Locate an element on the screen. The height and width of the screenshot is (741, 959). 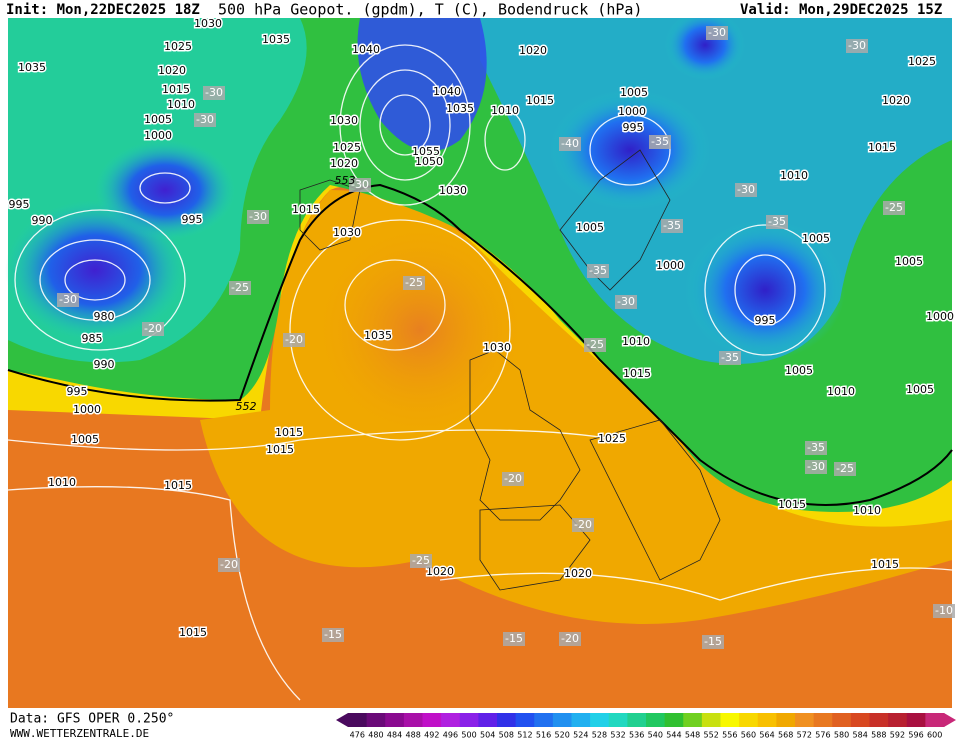
pressure-label: 1055 is located at coordinates (426, 151).